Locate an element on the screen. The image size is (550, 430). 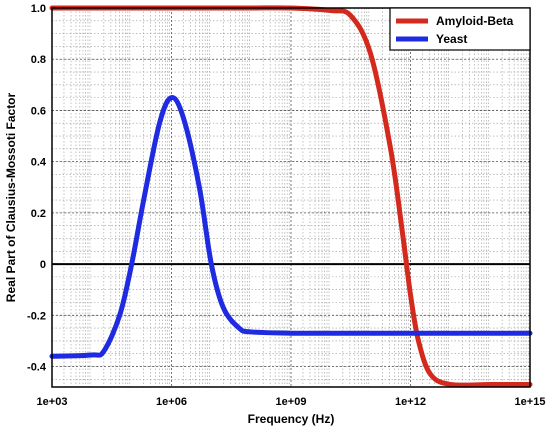
y-tick-label: 0 is located at coordinates (43, 265).